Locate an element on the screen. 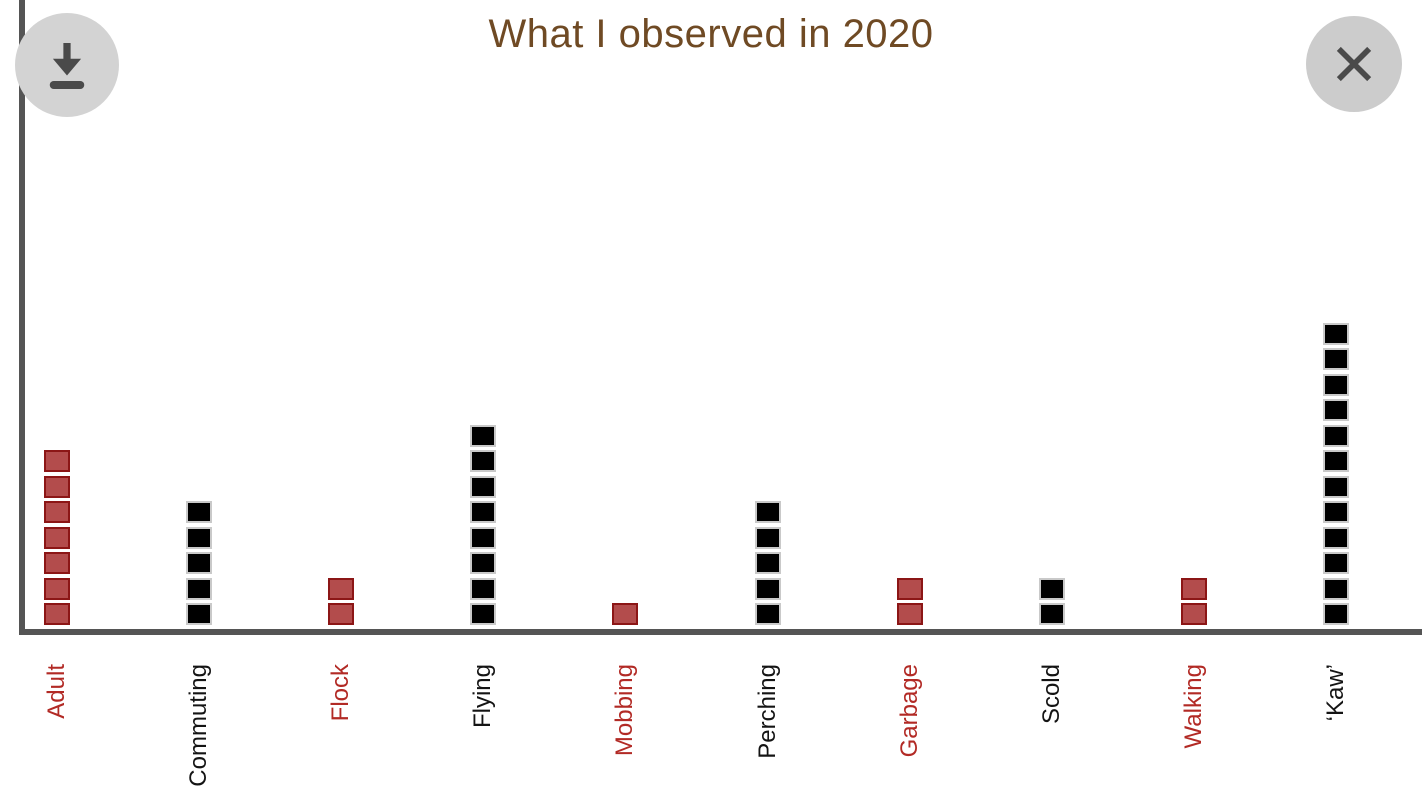  close-icon is located at coordinates (1354, 64).